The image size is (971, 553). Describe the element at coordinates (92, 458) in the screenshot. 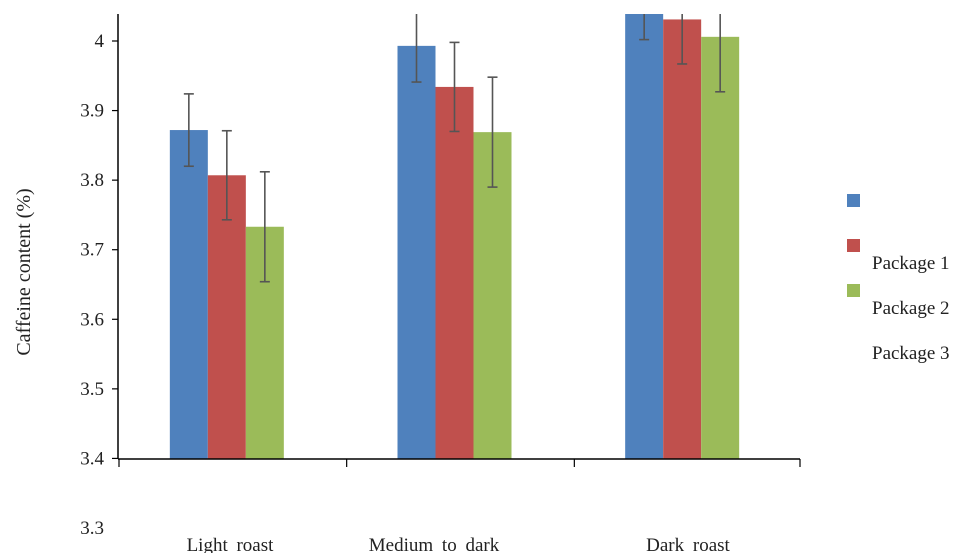

I see `y-tick-label: 3.4` at that location.